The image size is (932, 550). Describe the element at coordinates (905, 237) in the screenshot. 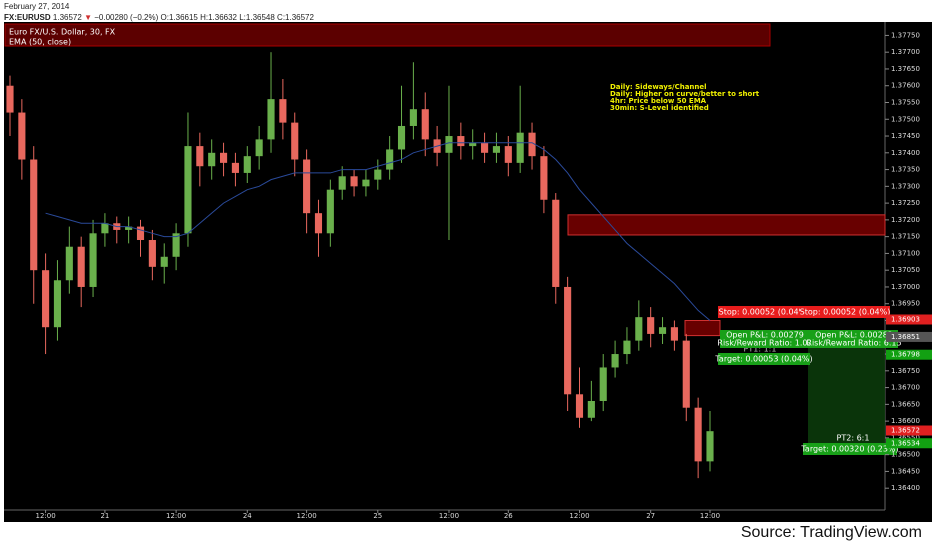

I see `y-tick-label: 1.37150` at that location.